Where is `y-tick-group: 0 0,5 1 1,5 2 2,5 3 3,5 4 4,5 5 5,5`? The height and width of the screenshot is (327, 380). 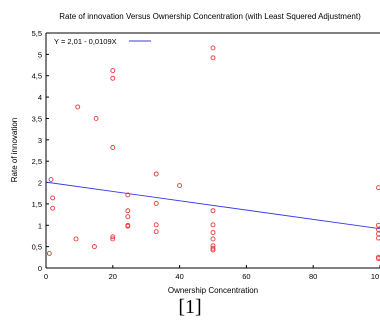
y-tick-group: 0 0,5 1 1,5 2 2,5 3 3,5 4 4,5 5 5,5 is located at coordinates (40, 151).